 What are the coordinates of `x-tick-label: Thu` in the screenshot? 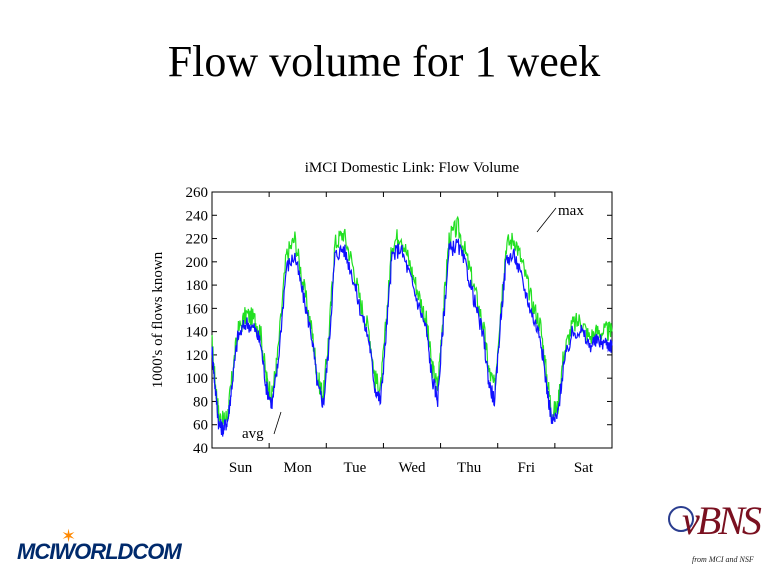 It's located at (469, 468).